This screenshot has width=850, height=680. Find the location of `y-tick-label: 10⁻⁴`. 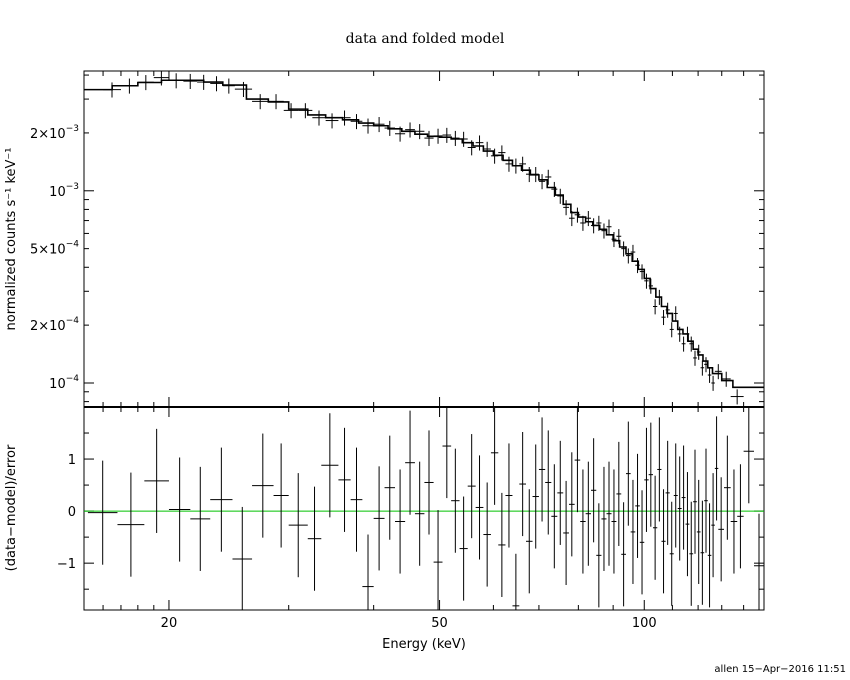

y-tick-label: 10⁻⁴ is located at coordinates (64, 383).